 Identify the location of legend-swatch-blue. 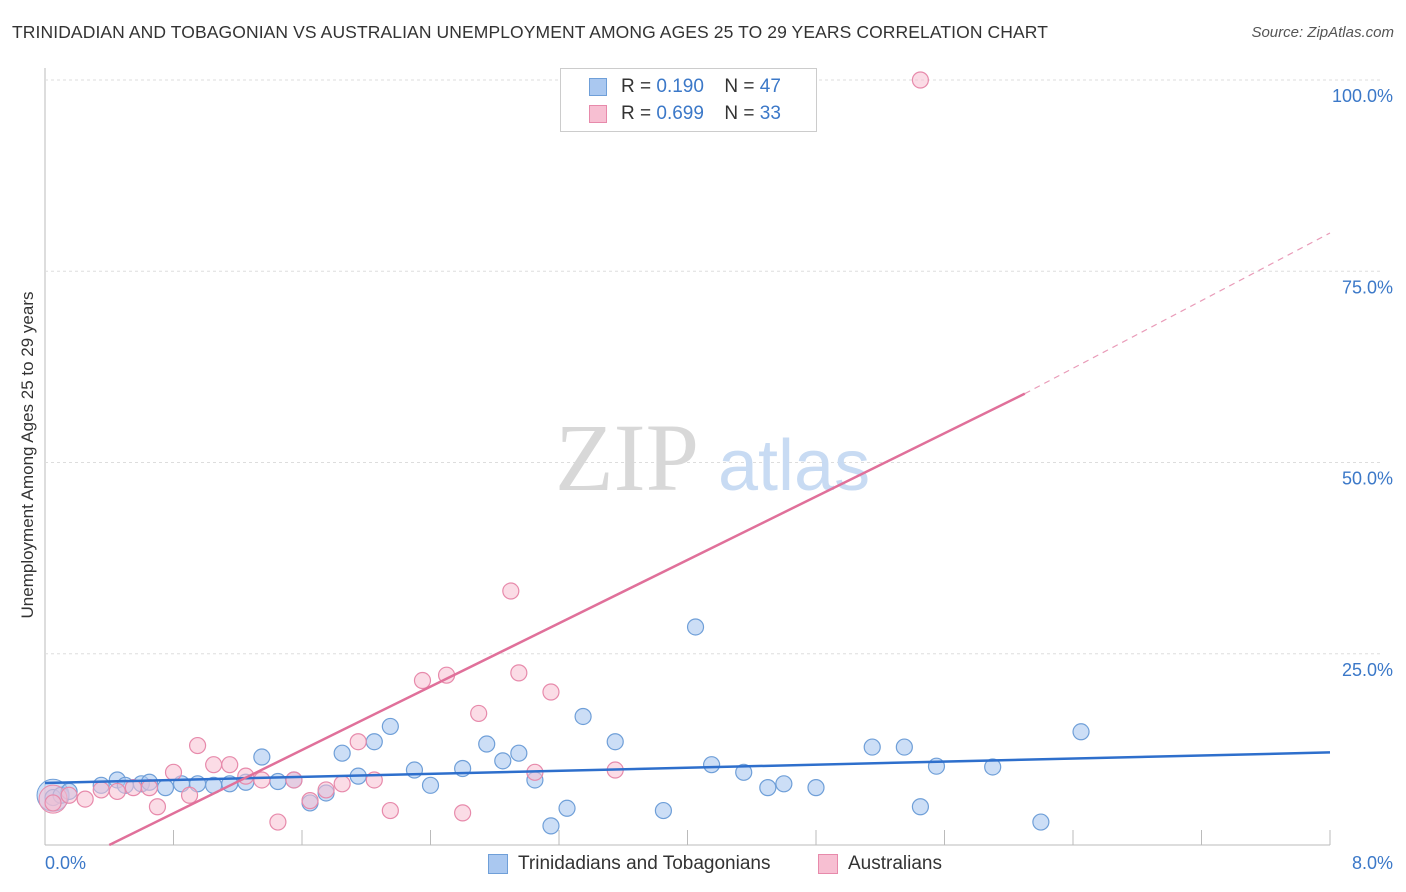
(598, 87).